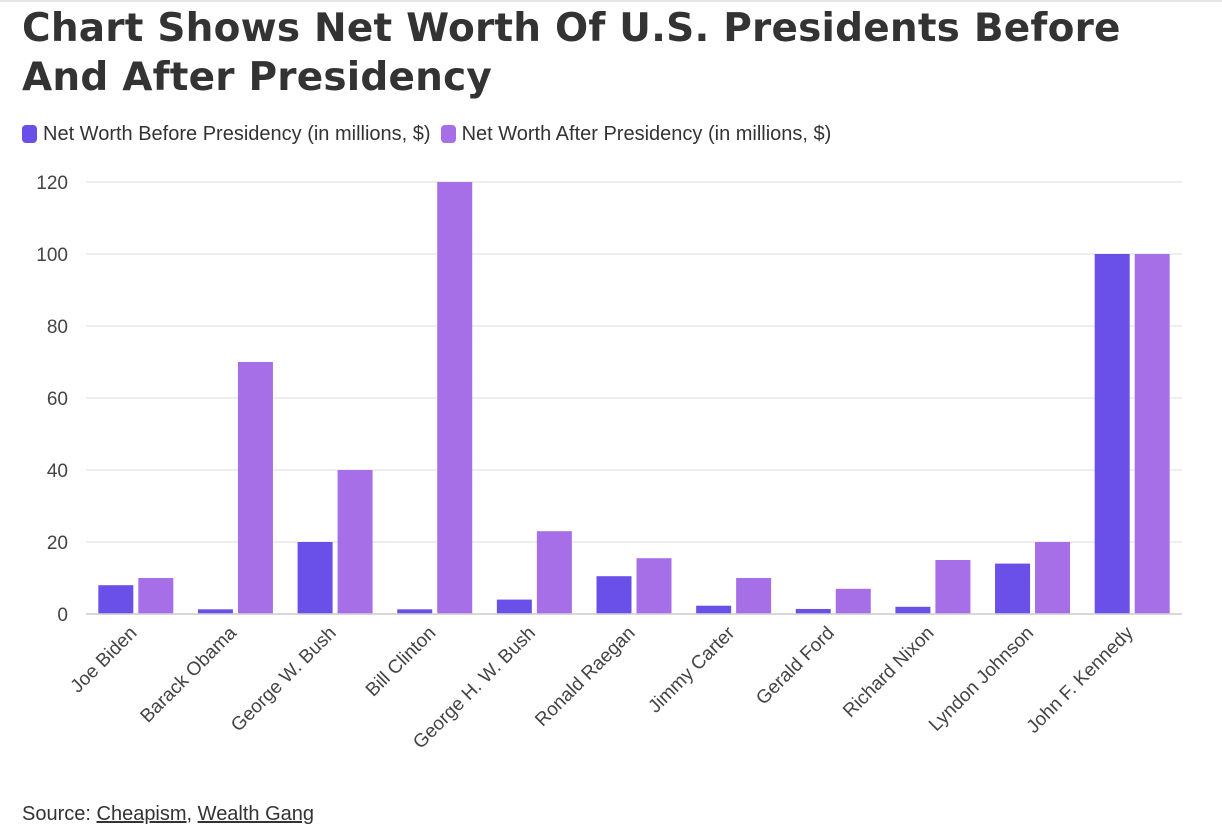 The height and width of the screenshot is (827, 1222). I want to click on x-tick-label: Bill Clinton, so click(401, 662).